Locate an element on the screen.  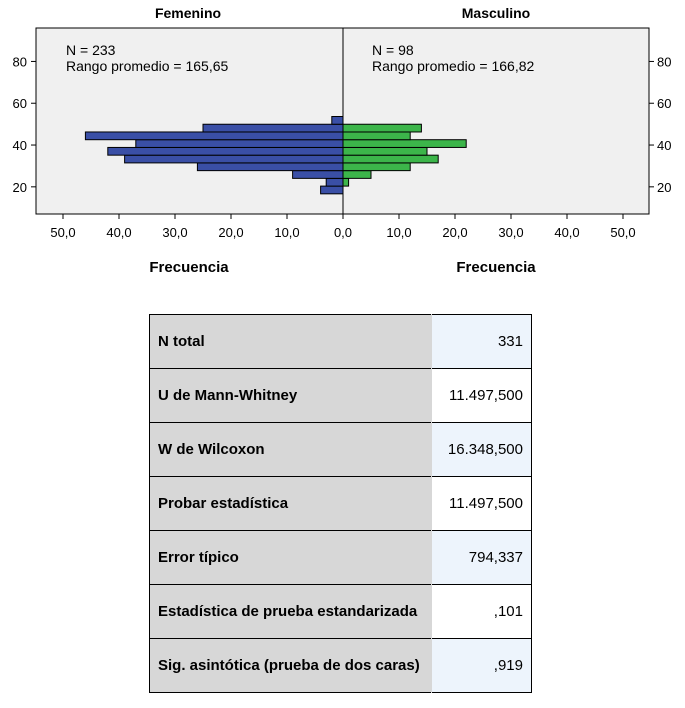
table-row: N total 331 is located at coordinates (340, 341).